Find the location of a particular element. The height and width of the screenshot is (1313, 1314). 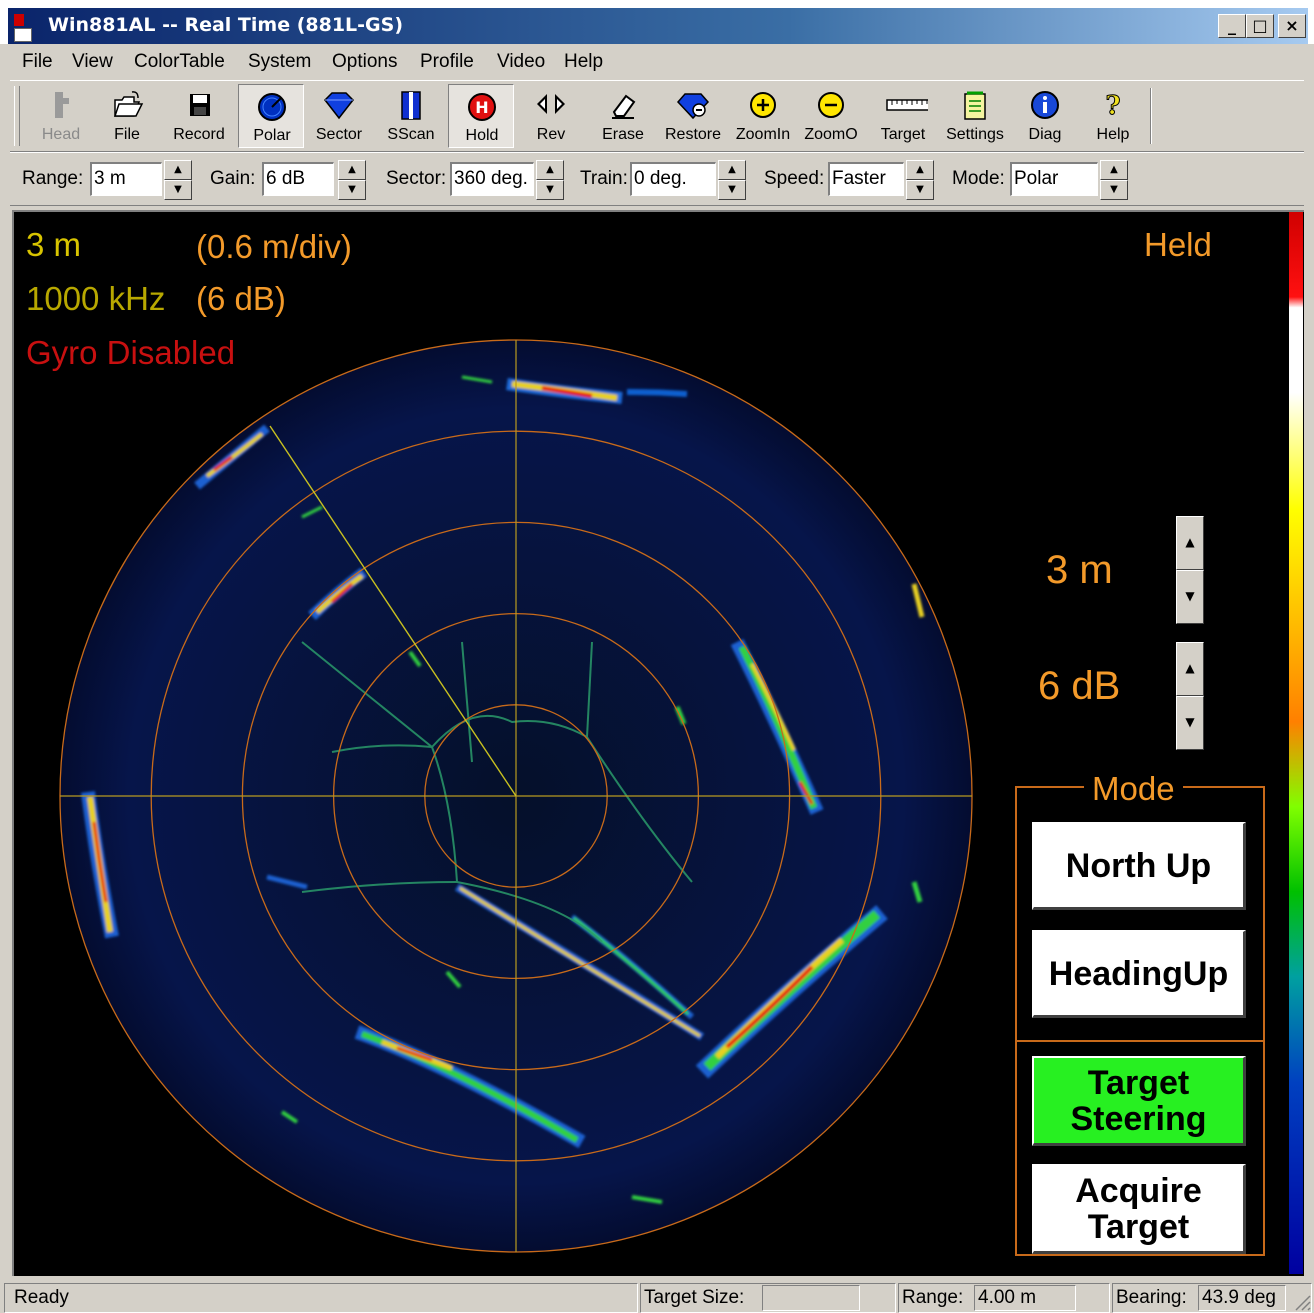

speed-label: Speed: is located at coordinates (794, 178).